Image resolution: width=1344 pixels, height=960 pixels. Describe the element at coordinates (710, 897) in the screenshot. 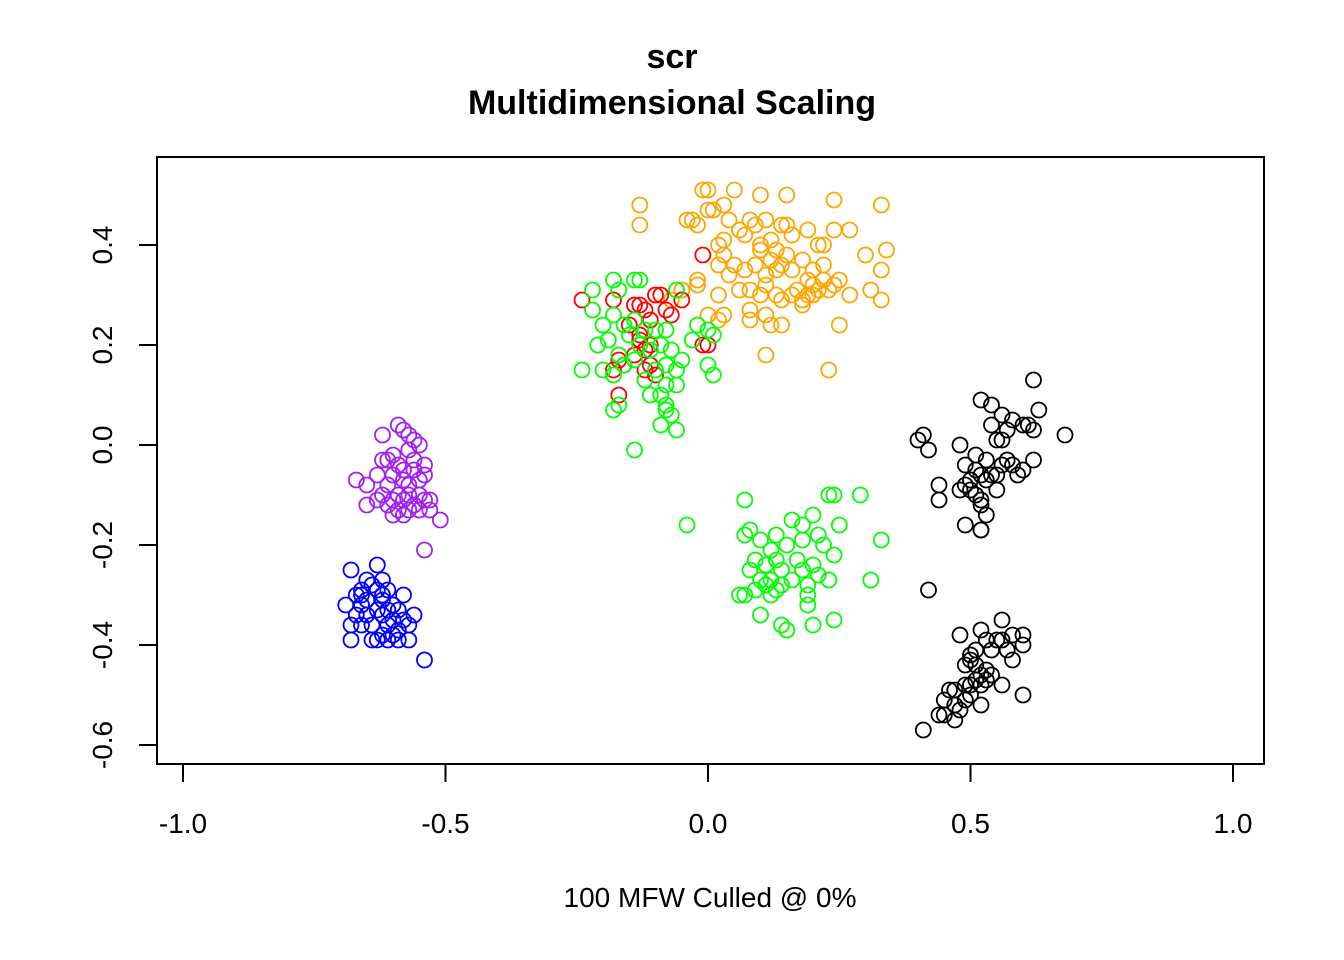

I see `x-axis-label: 100 MFW Culled @ 0%` at that location.